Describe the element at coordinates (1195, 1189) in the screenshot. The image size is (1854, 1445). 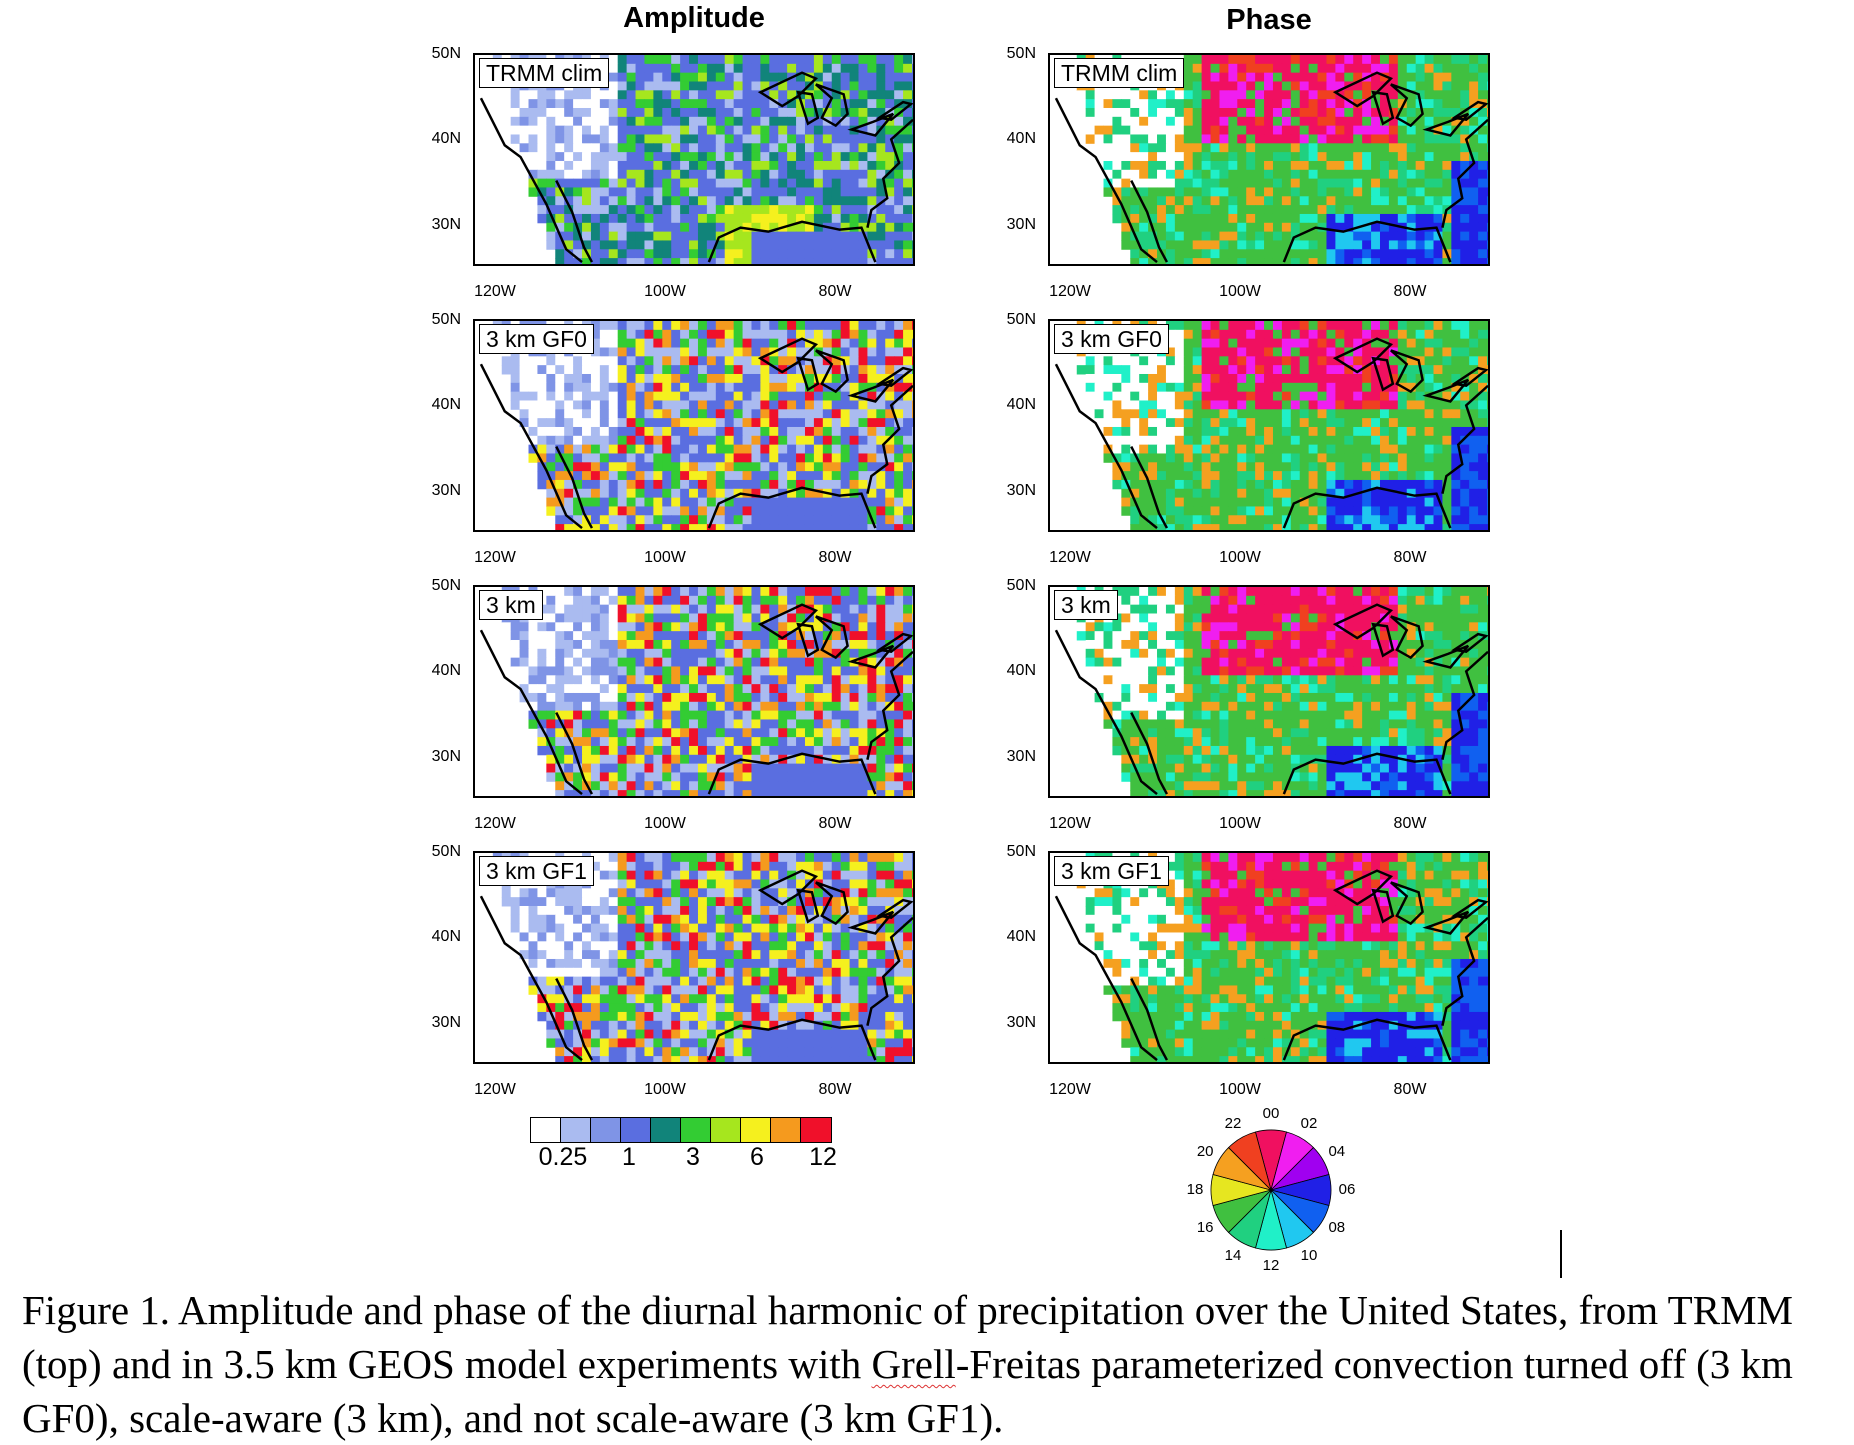
I see `phase-wheel-label: 18` at that location.